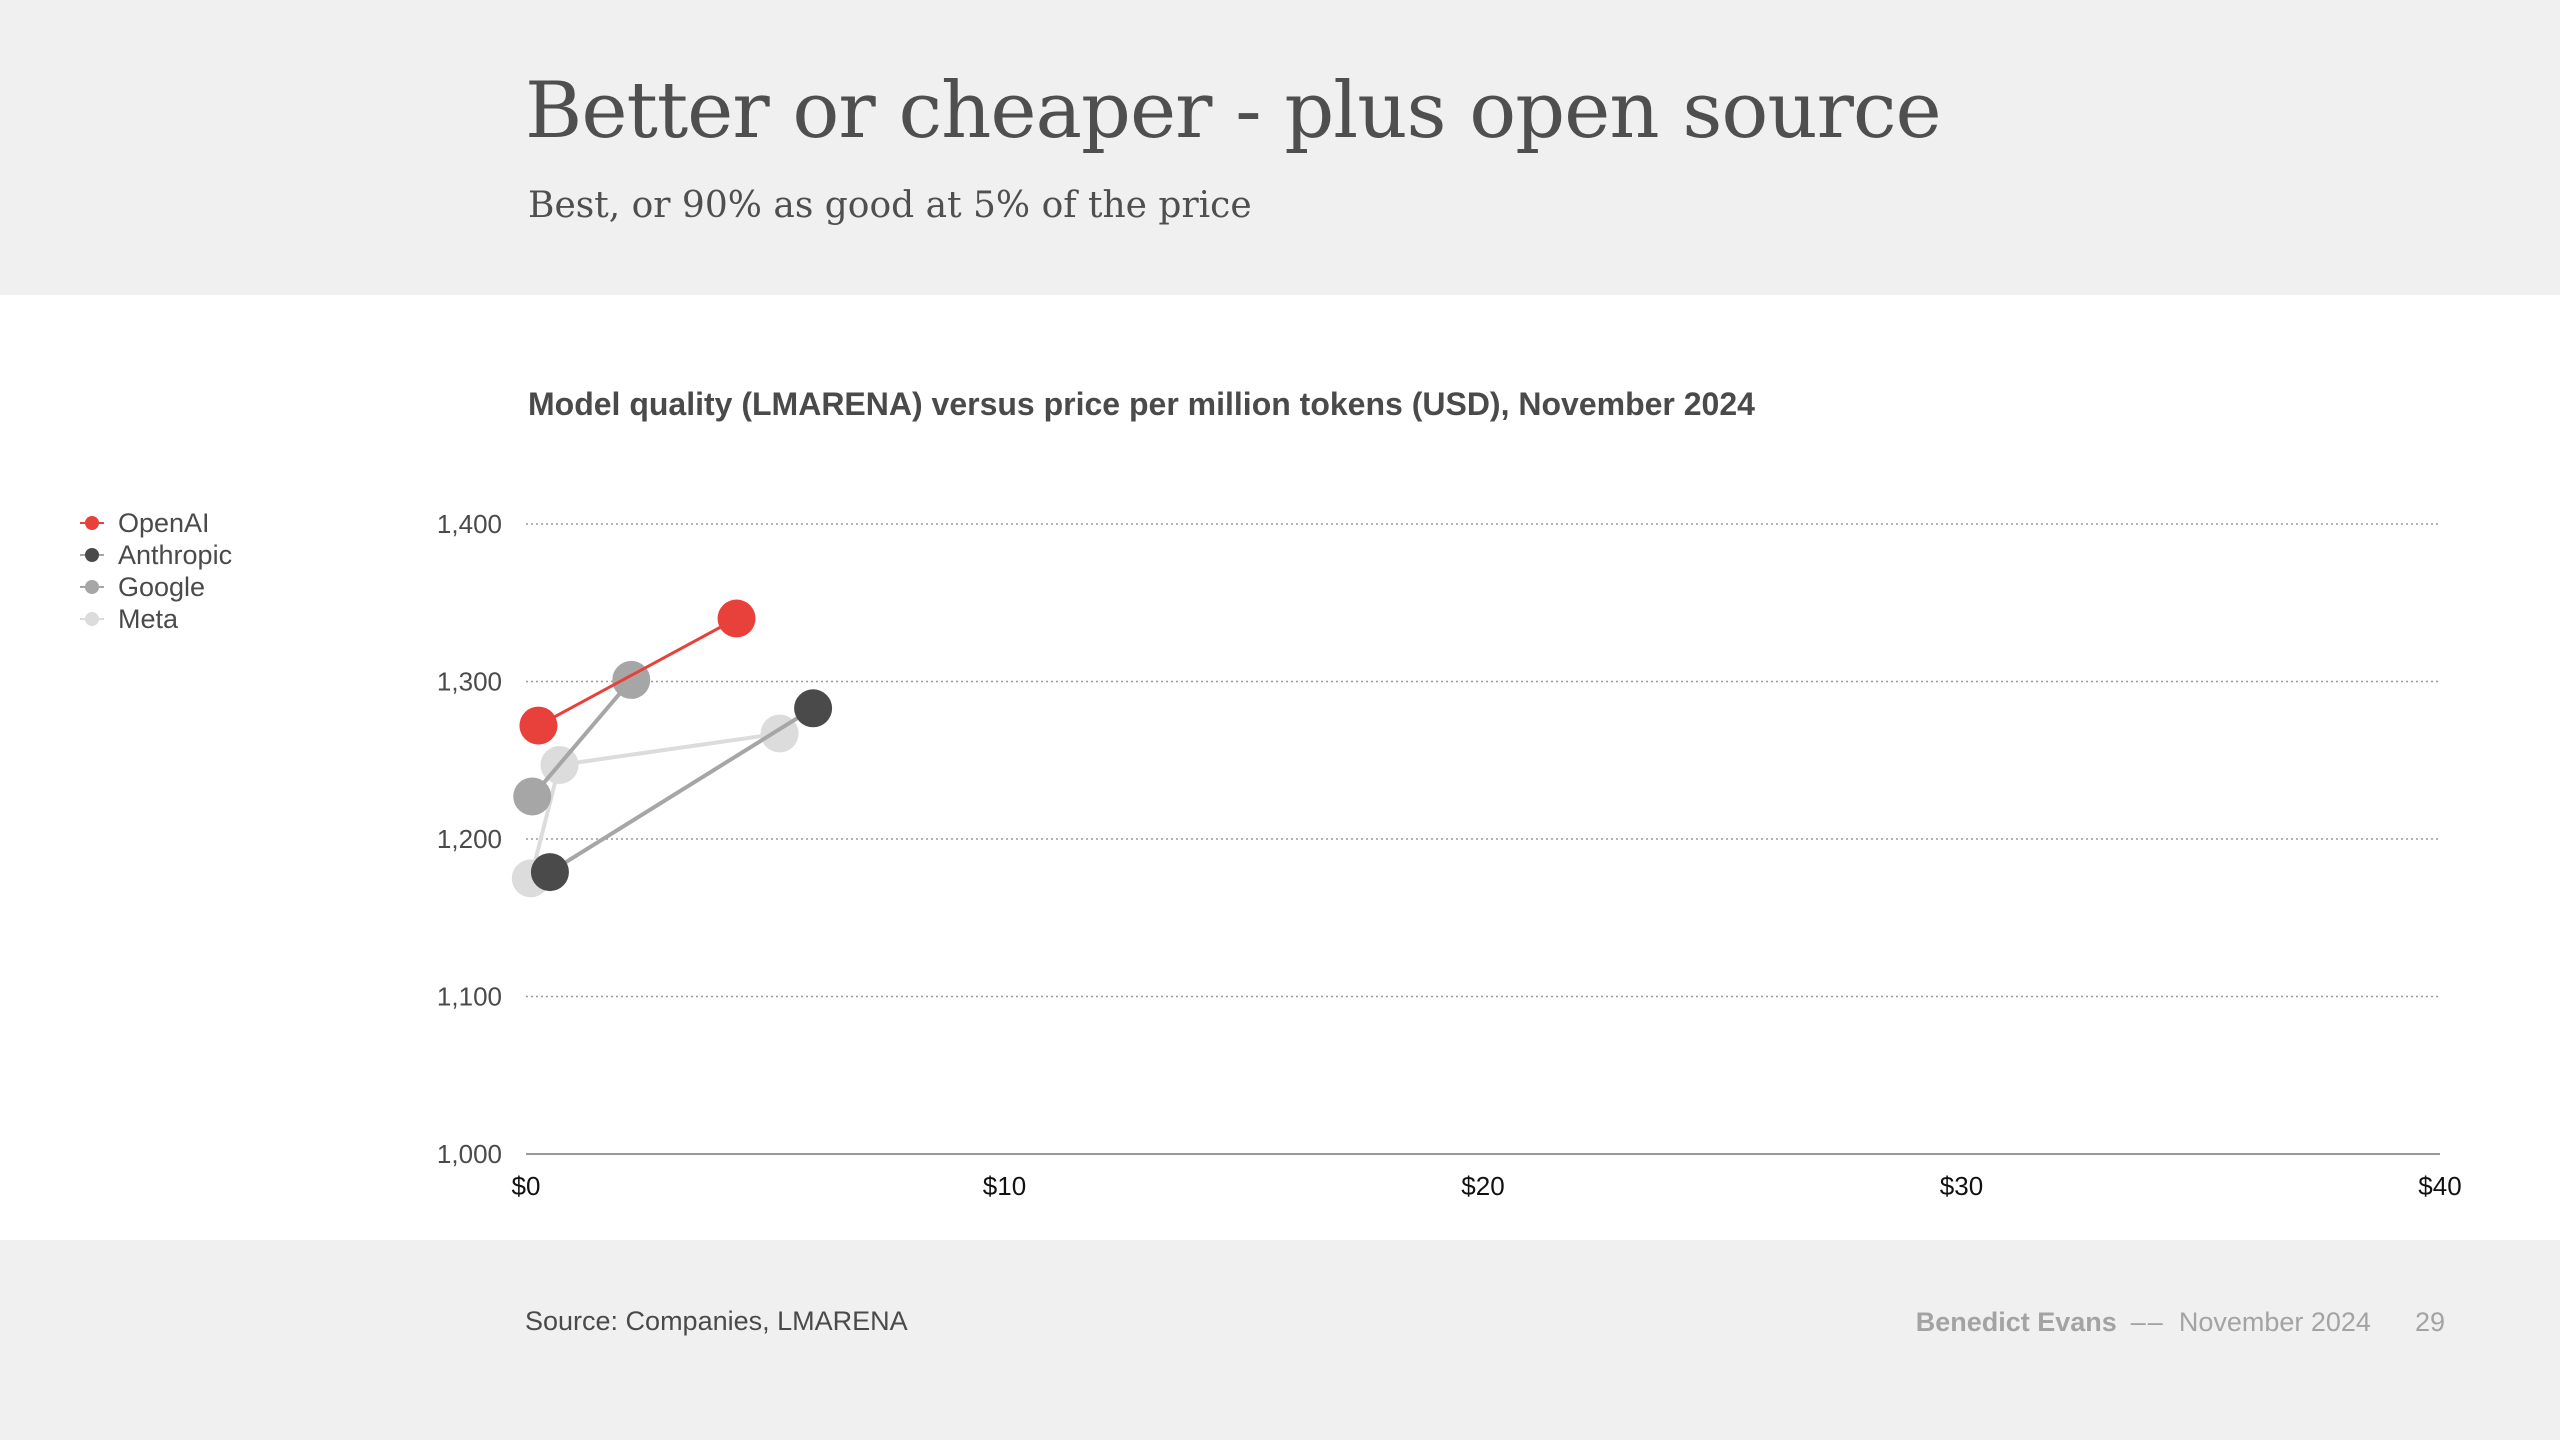 The width and height of the screenshot is (2560, 1440). What do you see at coordinates (1233, 111) in the screenshot?
I see `slide-title: Better or cheaper - plus open source` at bounding box center [1233, 111].